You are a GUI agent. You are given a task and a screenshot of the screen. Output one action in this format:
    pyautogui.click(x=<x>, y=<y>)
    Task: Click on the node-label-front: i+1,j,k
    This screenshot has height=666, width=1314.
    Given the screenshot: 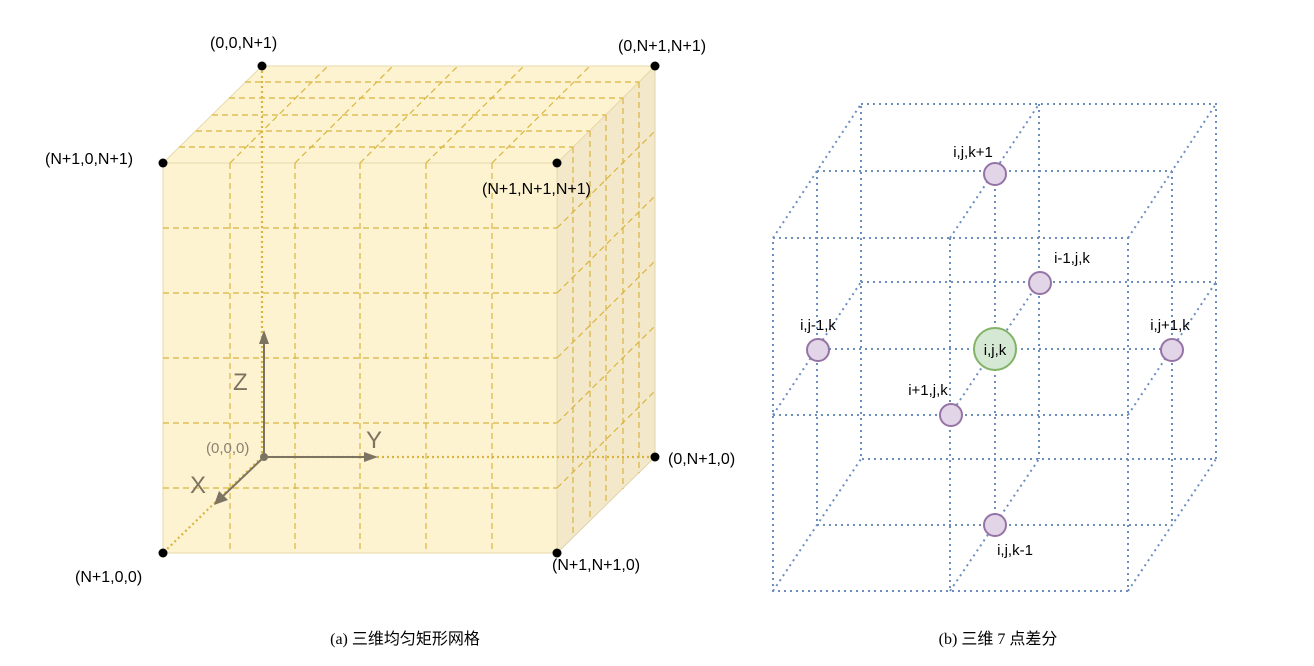 What is the action you would take?
    pyautogui.click(x=928, y=390)
    